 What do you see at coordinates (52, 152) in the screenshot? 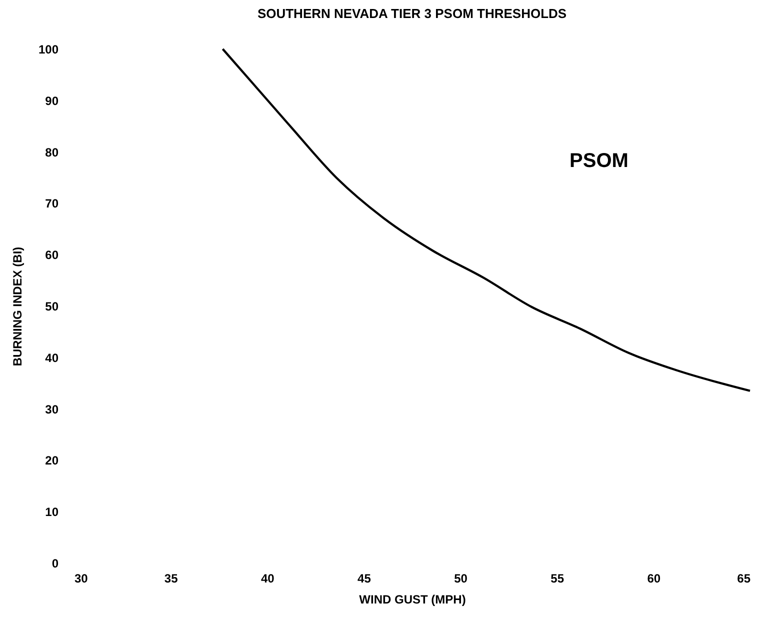
I see `y-tick-label: 80` at bounding box center [52, 152].